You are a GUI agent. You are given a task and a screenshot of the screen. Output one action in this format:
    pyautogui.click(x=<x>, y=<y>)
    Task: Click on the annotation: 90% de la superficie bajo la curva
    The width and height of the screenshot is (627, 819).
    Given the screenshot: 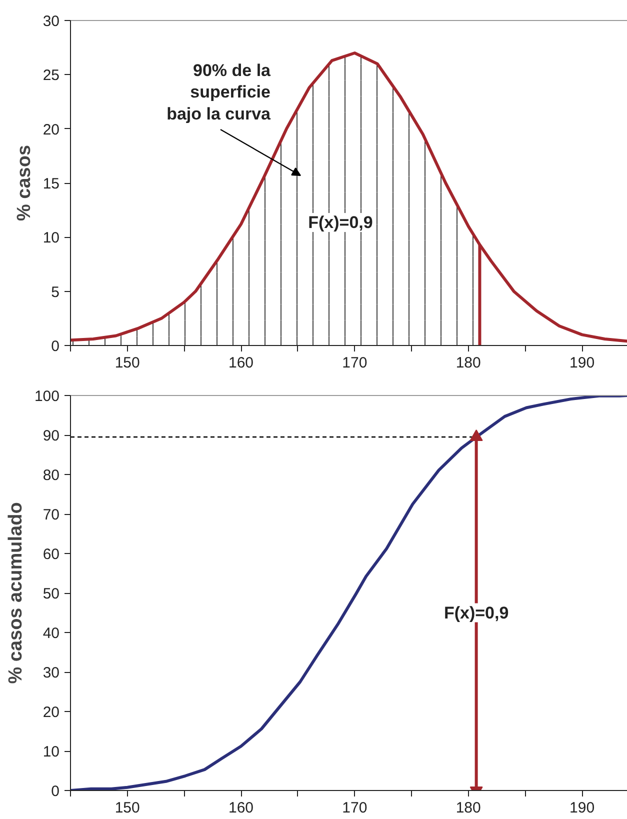 What is the action you would take?
    pyautogui.click(x=219, y=92)
    